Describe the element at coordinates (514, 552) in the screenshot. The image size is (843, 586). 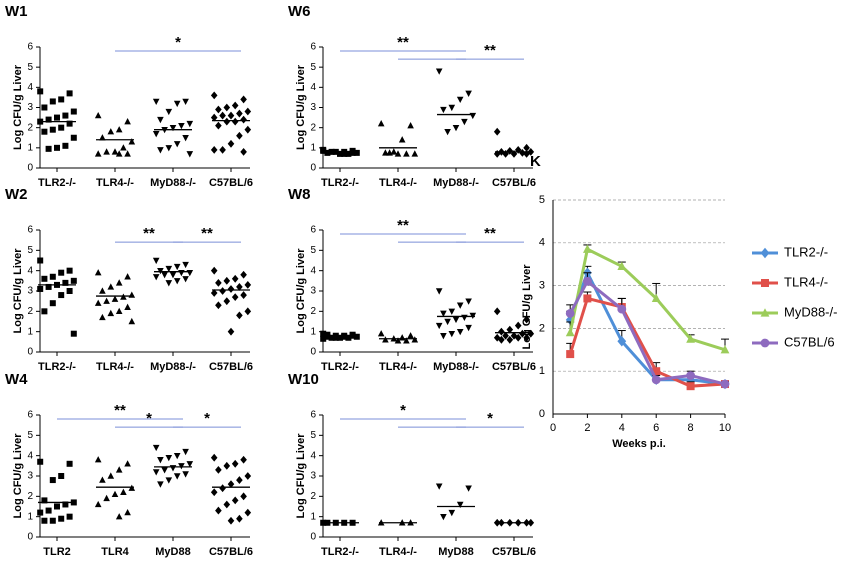
I see `x-tick-label: C57BL/6` at that location.